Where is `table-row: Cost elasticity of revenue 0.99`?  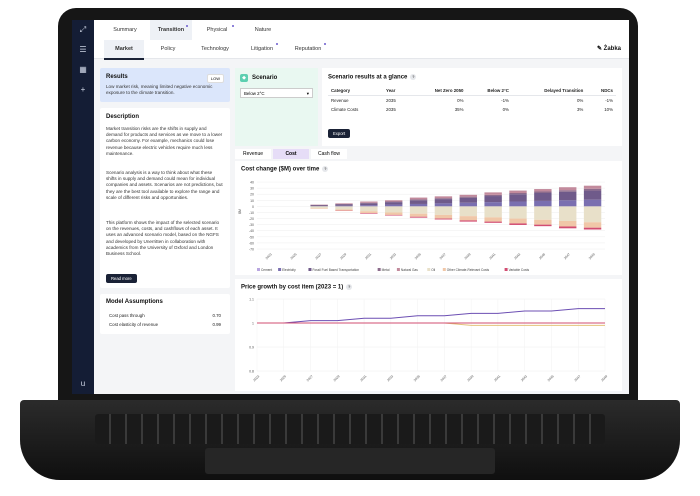
table-row: Cost elasticity of revenue 0.99 is located at coordinates (165, 324).